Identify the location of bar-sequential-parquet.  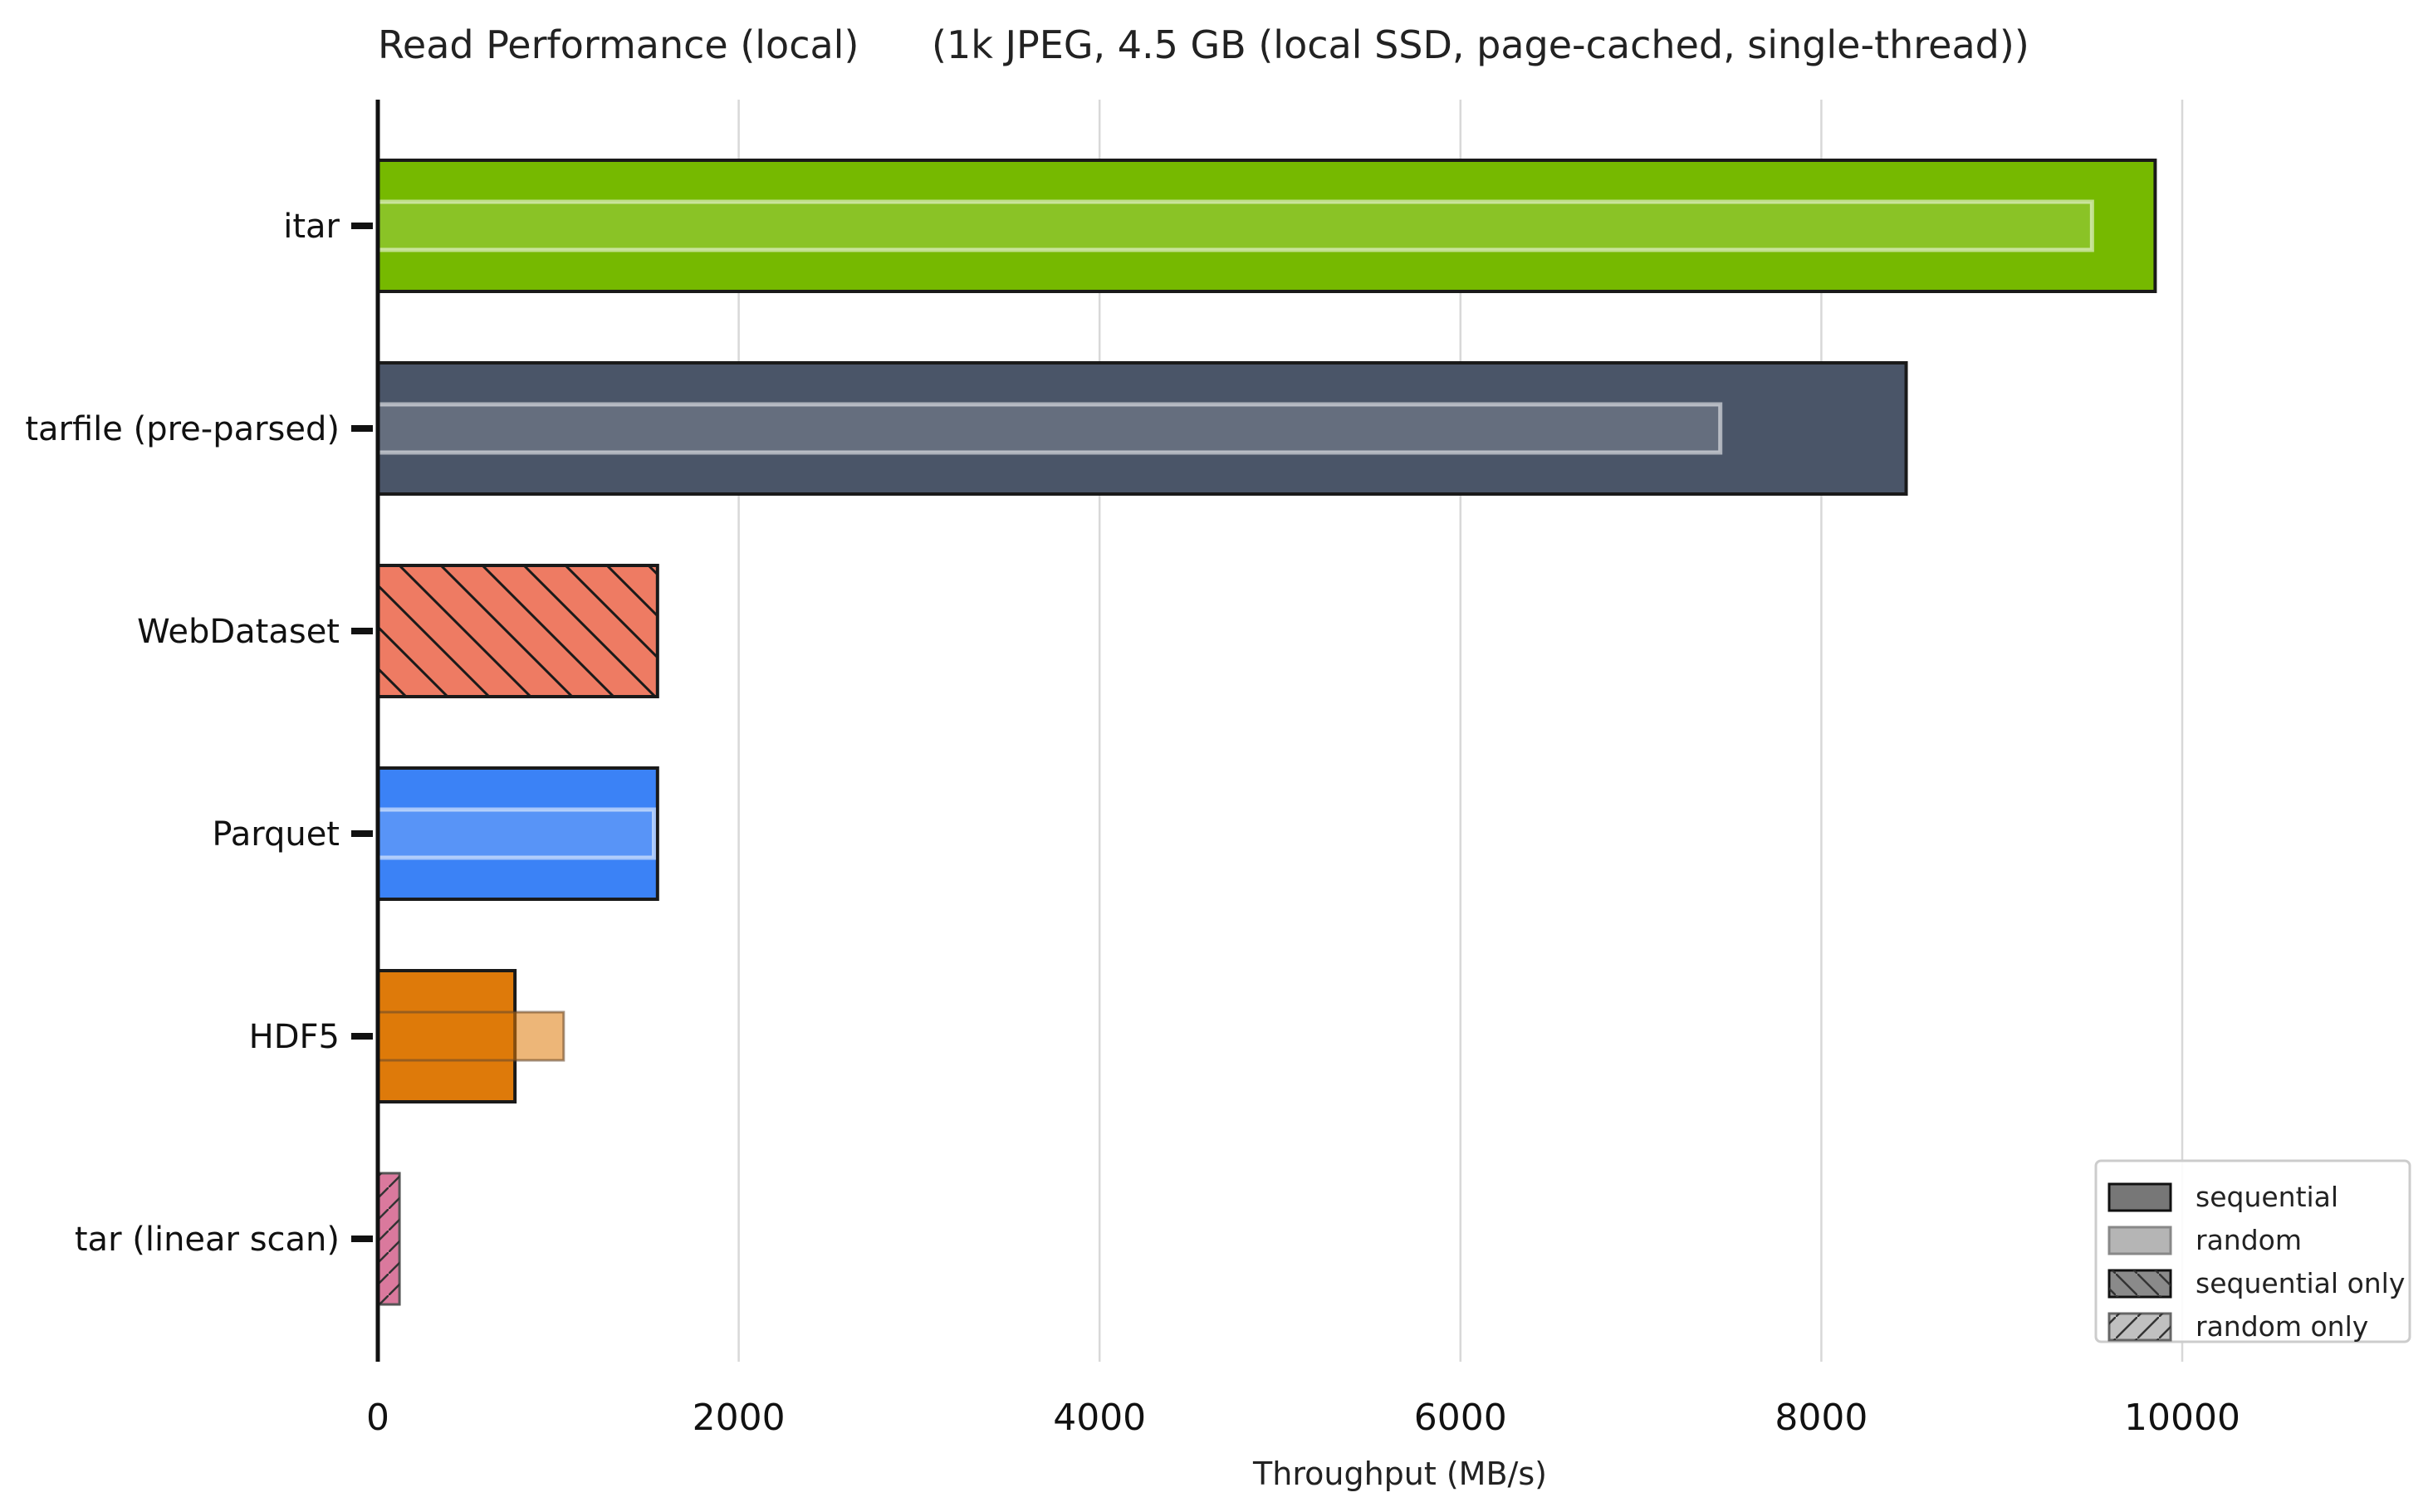
(517, 833).